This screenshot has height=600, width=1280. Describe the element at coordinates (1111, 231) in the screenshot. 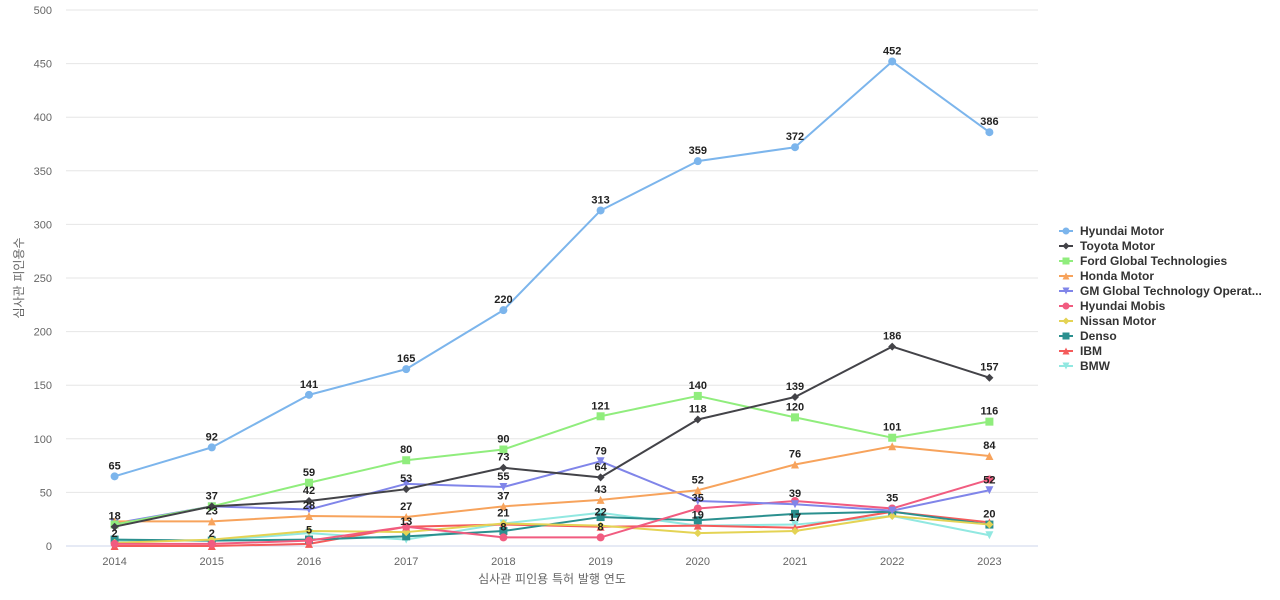

I see `legend-item: Hyundai Motor` at that location.